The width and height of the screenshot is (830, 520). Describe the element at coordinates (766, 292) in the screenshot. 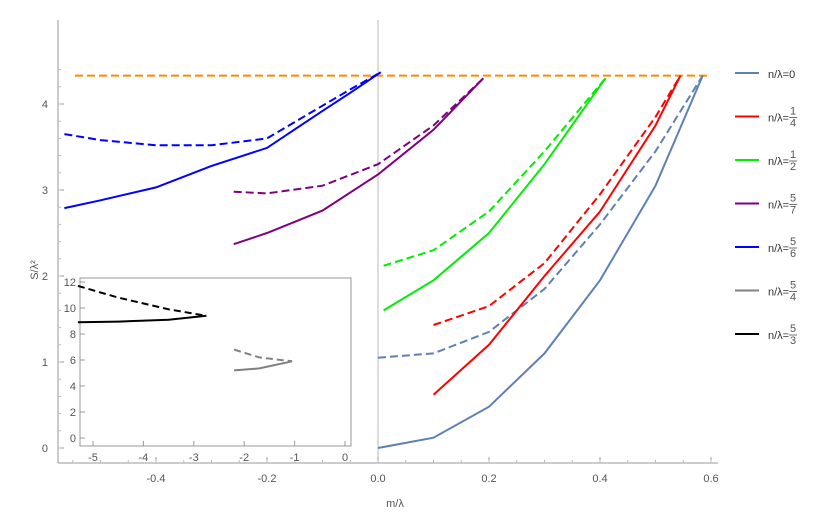

I see `legend-item: n/λ=54` at that location.